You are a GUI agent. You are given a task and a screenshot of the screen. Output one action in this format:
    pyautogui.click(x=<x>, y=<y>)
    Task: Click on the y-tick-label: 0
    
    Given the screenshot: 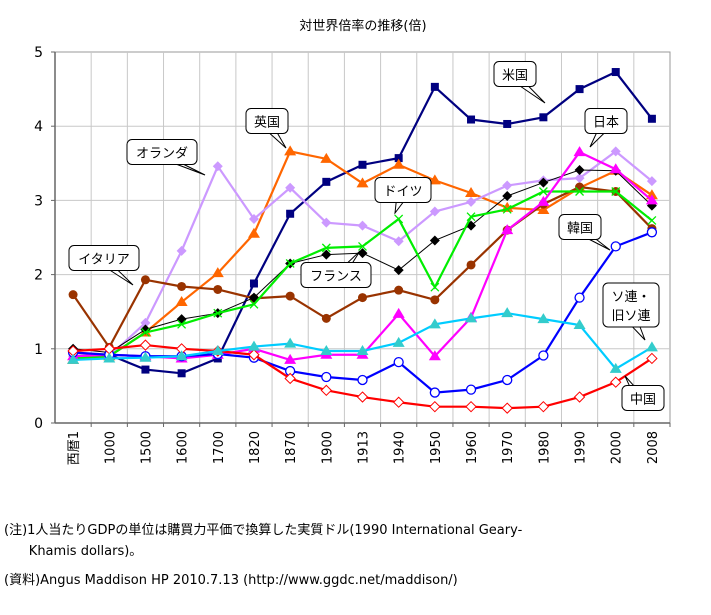 What is the action you would take?
    pyautogui.click(x=38, y=424)
    